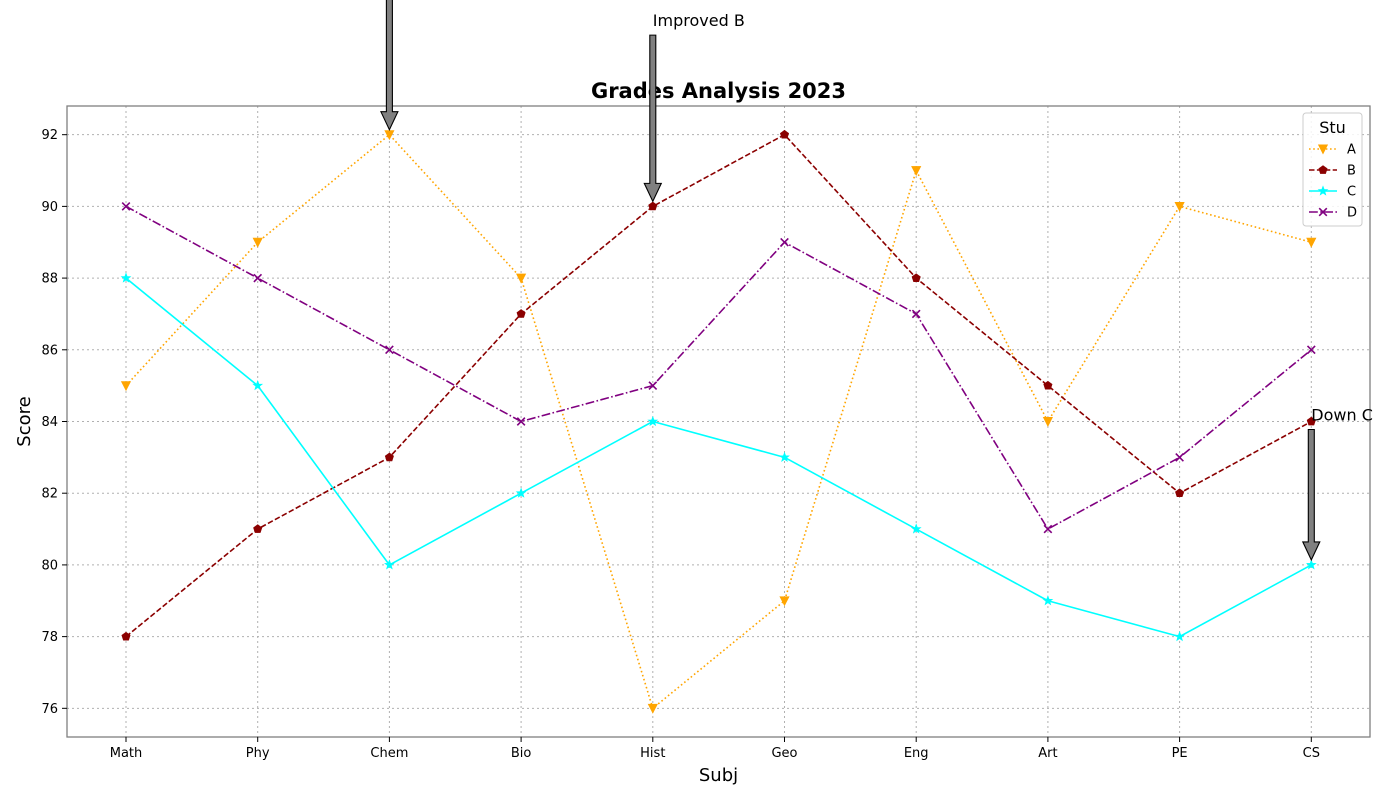 Image resolution: width=1400 pixels, height=800 pixels. What do you see at coordinates (784, 601) in the screenshot?
I see `point-a-geo` at bounding box center [784, 601].